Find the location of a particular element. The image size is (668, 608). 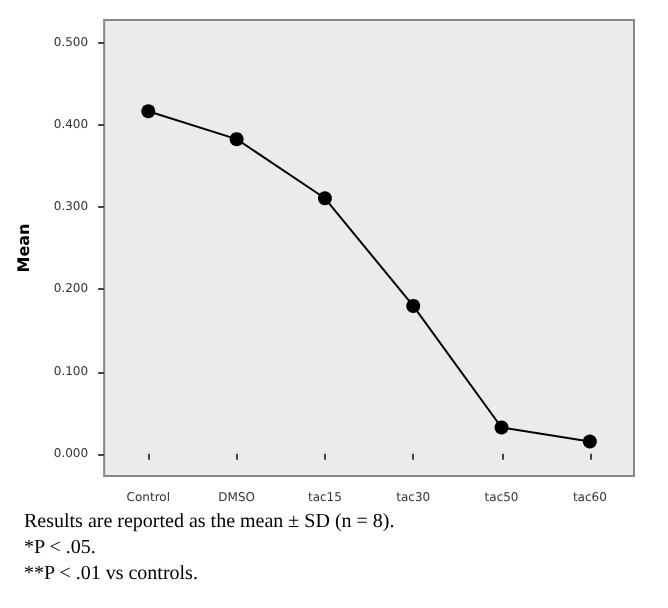

text: **P < .01 vs controls. is located at coordinates (111, 574).